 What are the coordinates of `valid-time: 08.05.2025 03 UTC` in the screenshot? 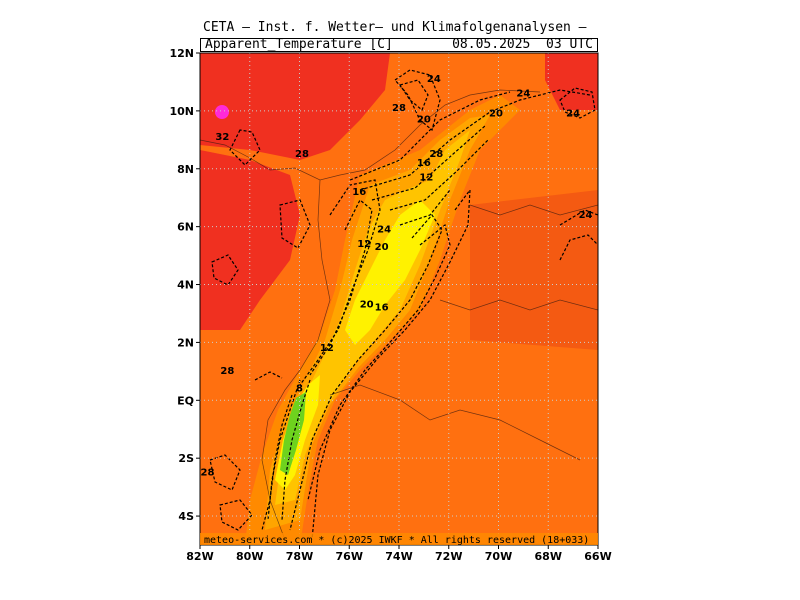 It's located at (522, 44).